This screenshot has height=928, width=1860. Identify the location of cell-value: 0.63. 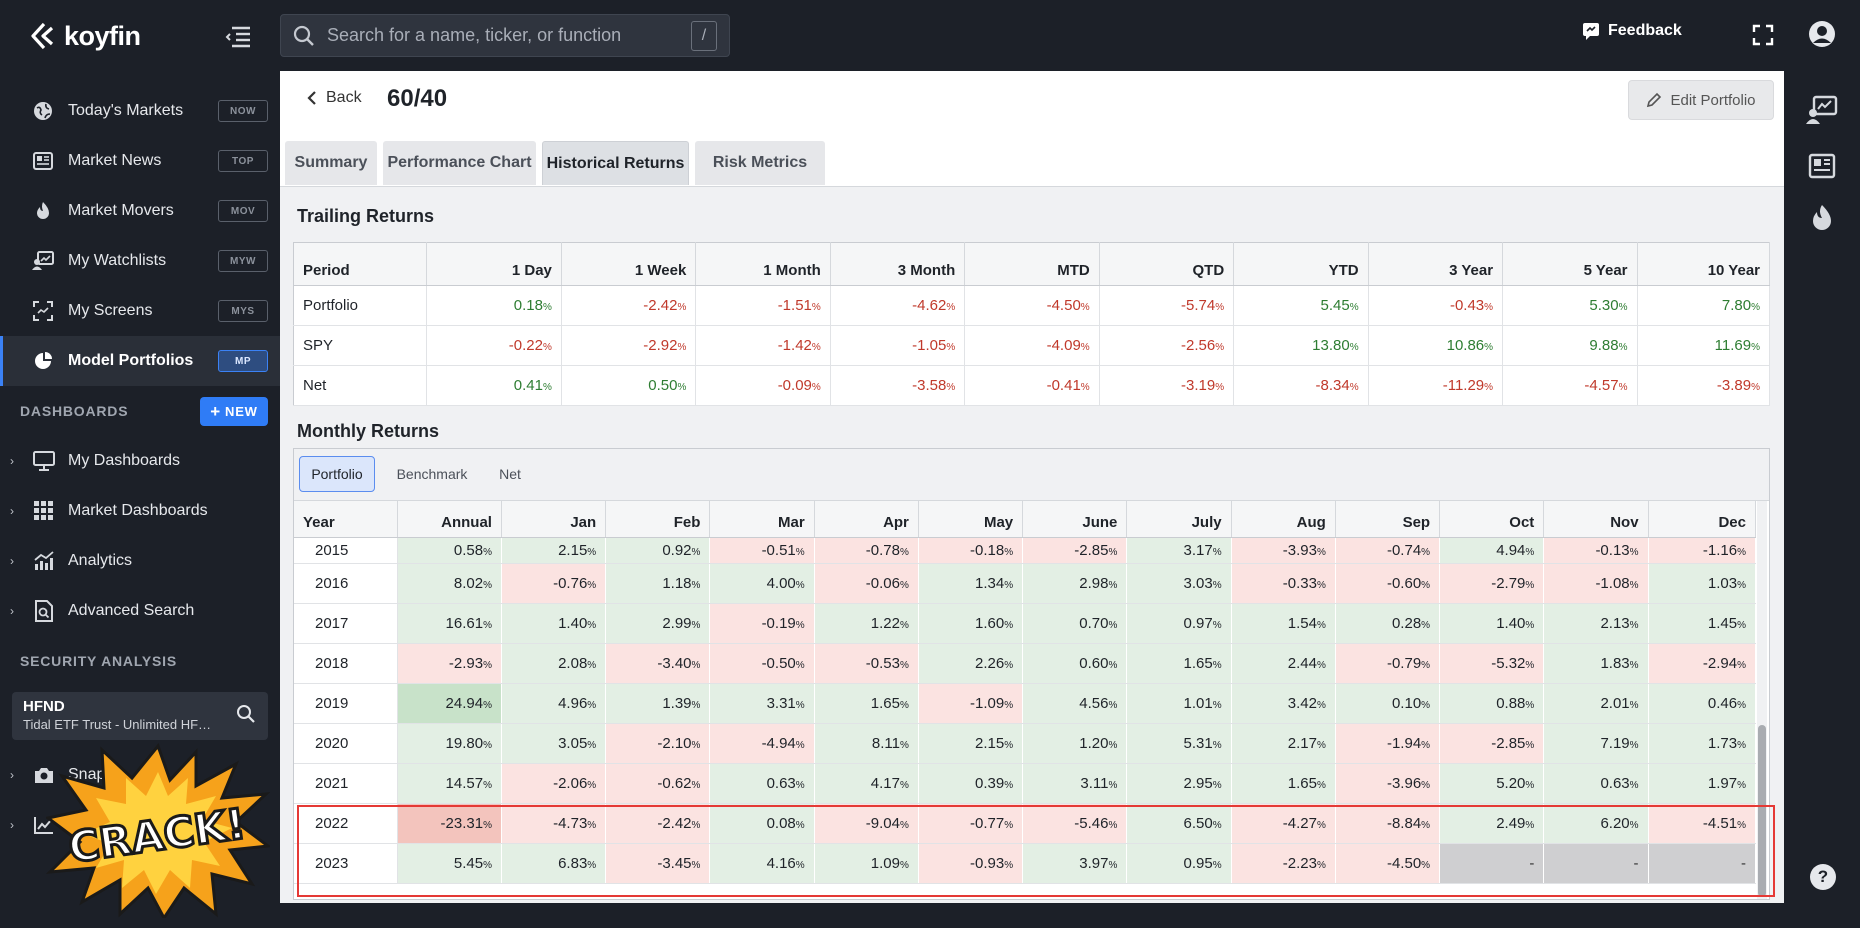
(1615, 783).